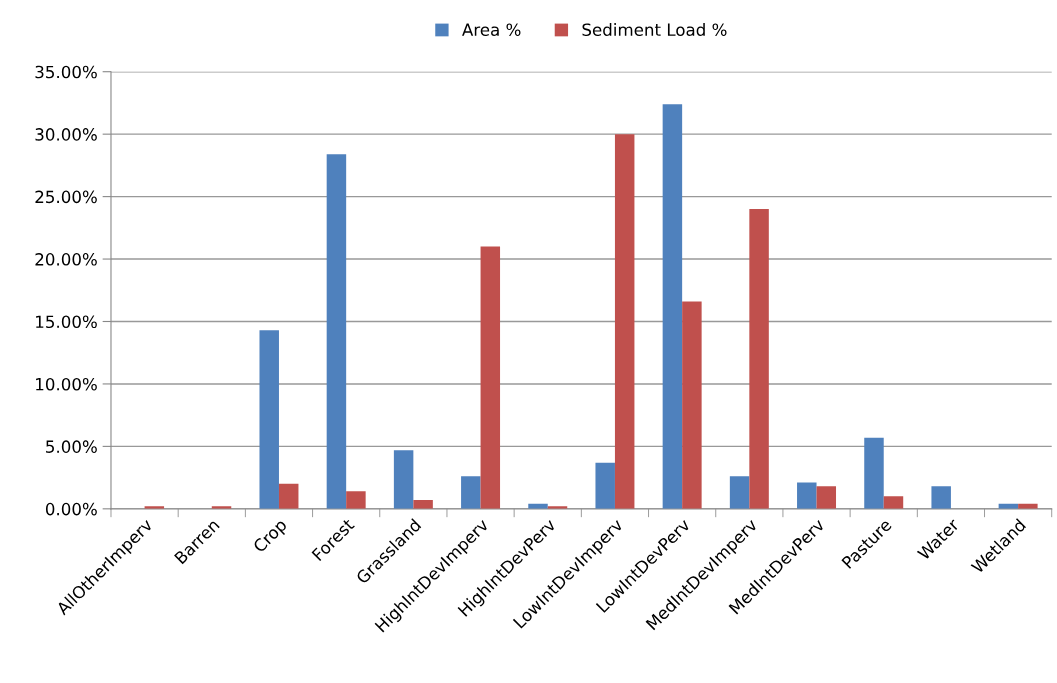 This screenshot has height=683, width=1057. I want to click on y-tick-label: 25.00%, so click(66, 197).